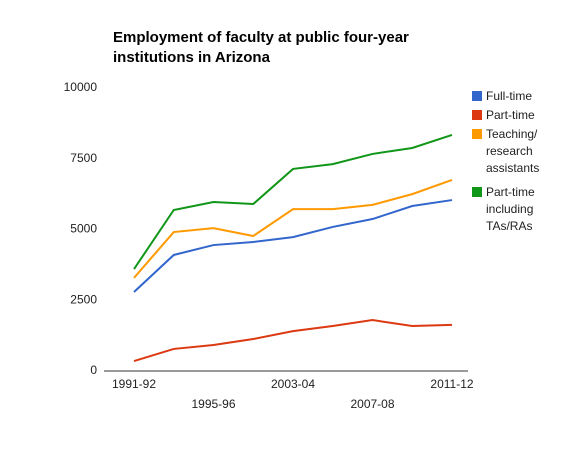  I want to click on legend-item: Part-time, so click(519, 115).